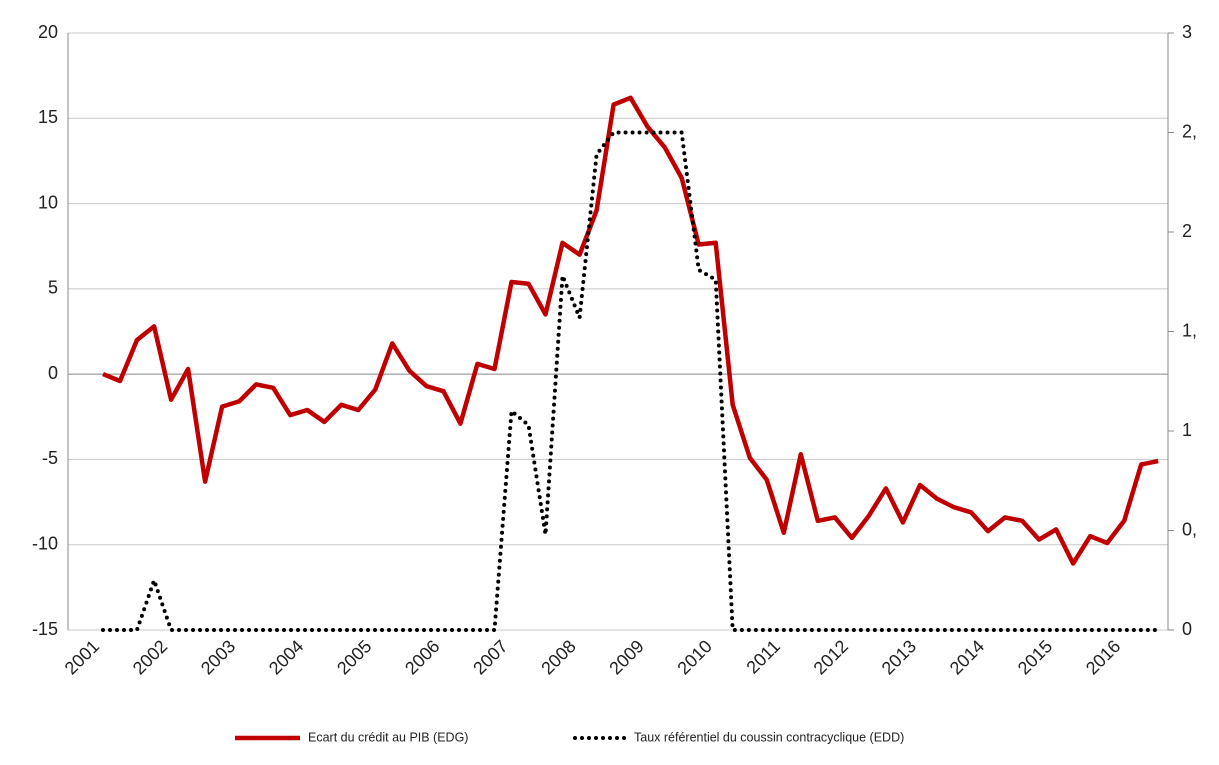  What do you see at coordinates (45, 543) in the screenshot?
I see `y-tick-label: -10` at bounding box center [45, 543].